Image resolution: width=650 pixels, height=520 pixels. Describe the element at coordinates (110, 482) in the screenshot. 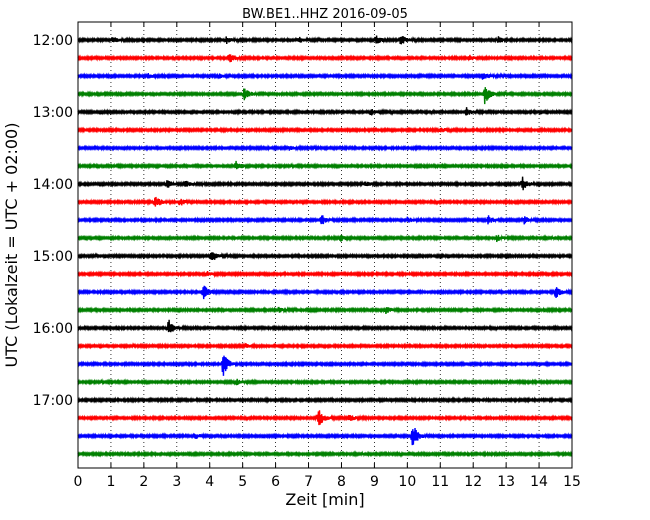

I see `x-tick-label: 1` at that location.